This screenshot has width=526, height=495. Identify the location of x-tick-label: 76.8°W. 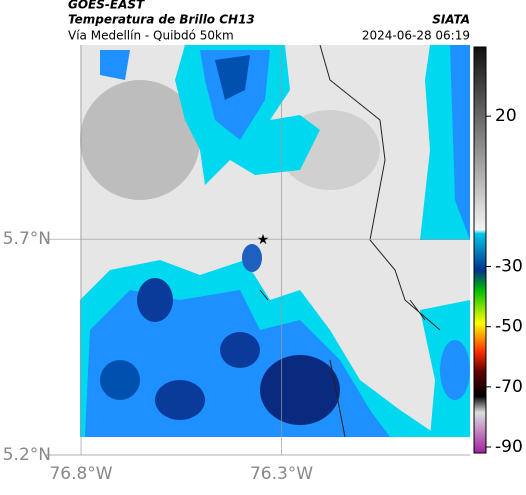
(80, 474).